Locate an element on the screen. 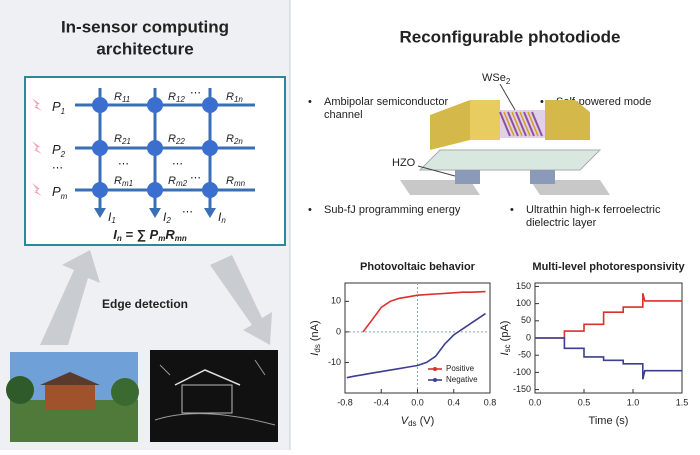 The height and width of the screenshot is (455, 700). x-axis-label: Time (s) is located at coordinates (609, 421).